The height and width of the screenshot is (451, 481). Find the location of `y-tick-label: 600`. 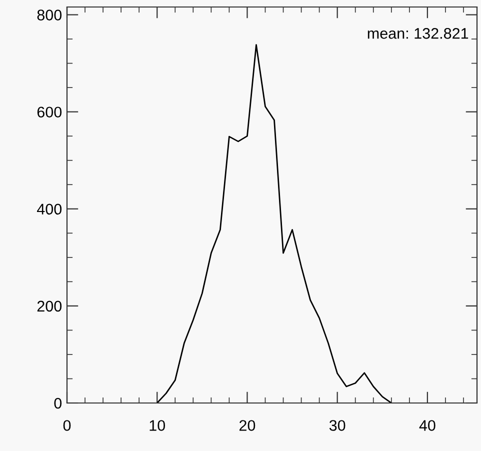

y-tick-label: 600 is located at coordinates (49, 112).